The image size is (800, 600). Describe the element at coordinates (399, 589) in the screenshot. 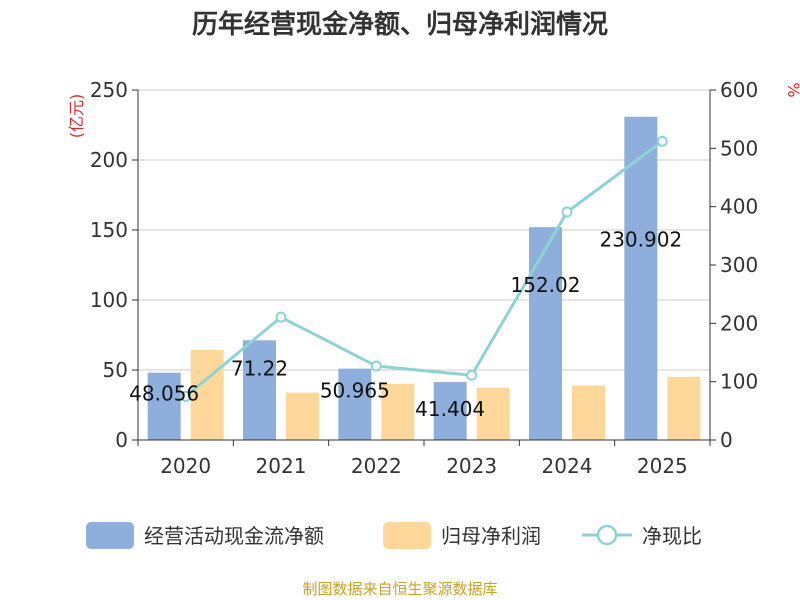

I see `source-note: 制图数据来自恒生聚源数据库` at that location.